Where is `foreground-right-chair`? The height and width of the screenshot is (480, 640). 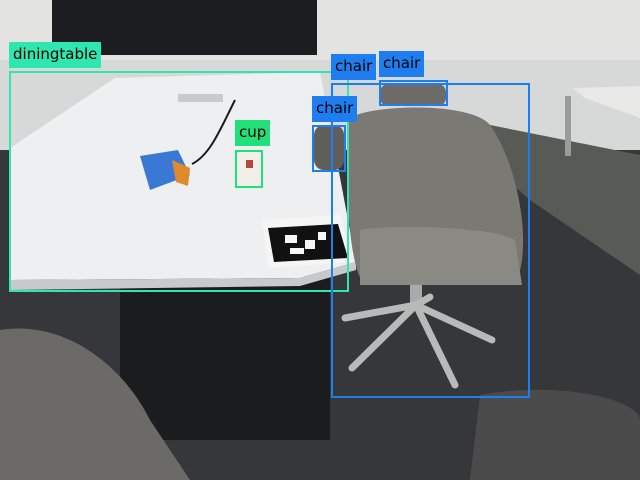
foreground-right-chair is located at coordinates (555, 434).